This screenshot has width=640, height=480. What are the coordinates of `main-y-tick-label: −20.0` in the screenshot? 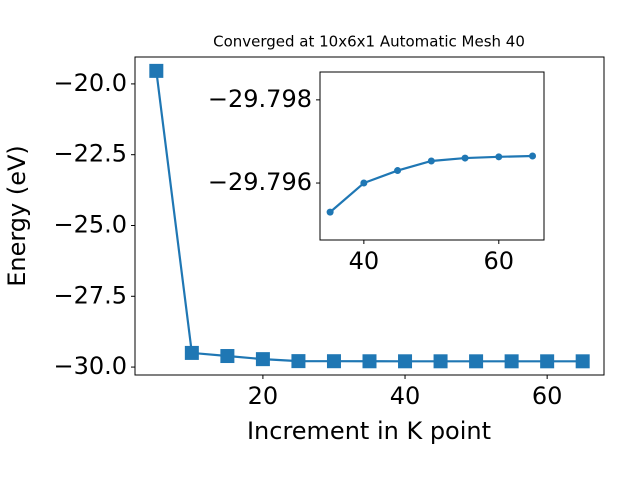 It's located at (90, 83).